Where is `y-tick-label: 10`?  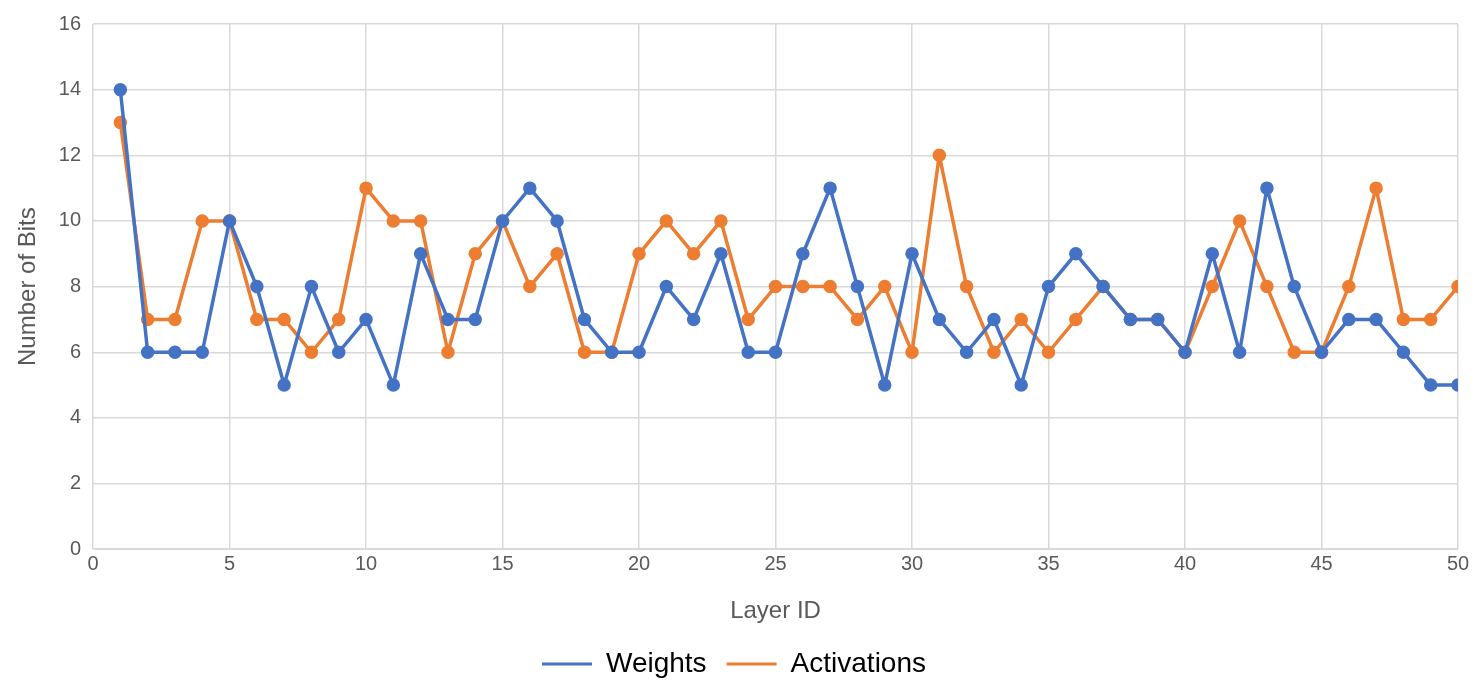 y-tick-label: 10 is located at coordinates (70, 219).